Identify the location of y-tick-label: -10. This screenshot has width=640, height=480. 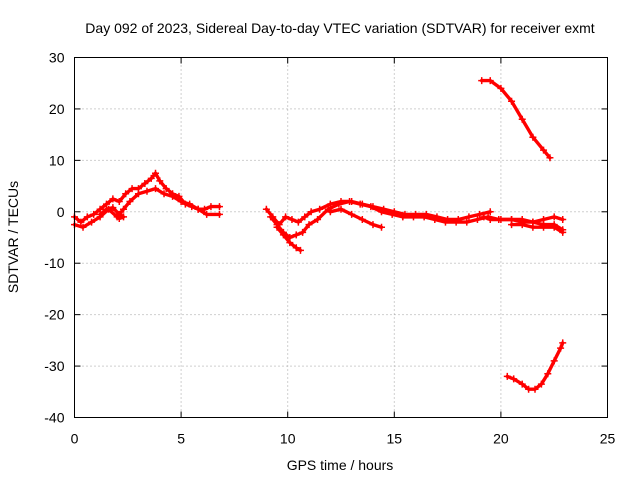
(54, 263).